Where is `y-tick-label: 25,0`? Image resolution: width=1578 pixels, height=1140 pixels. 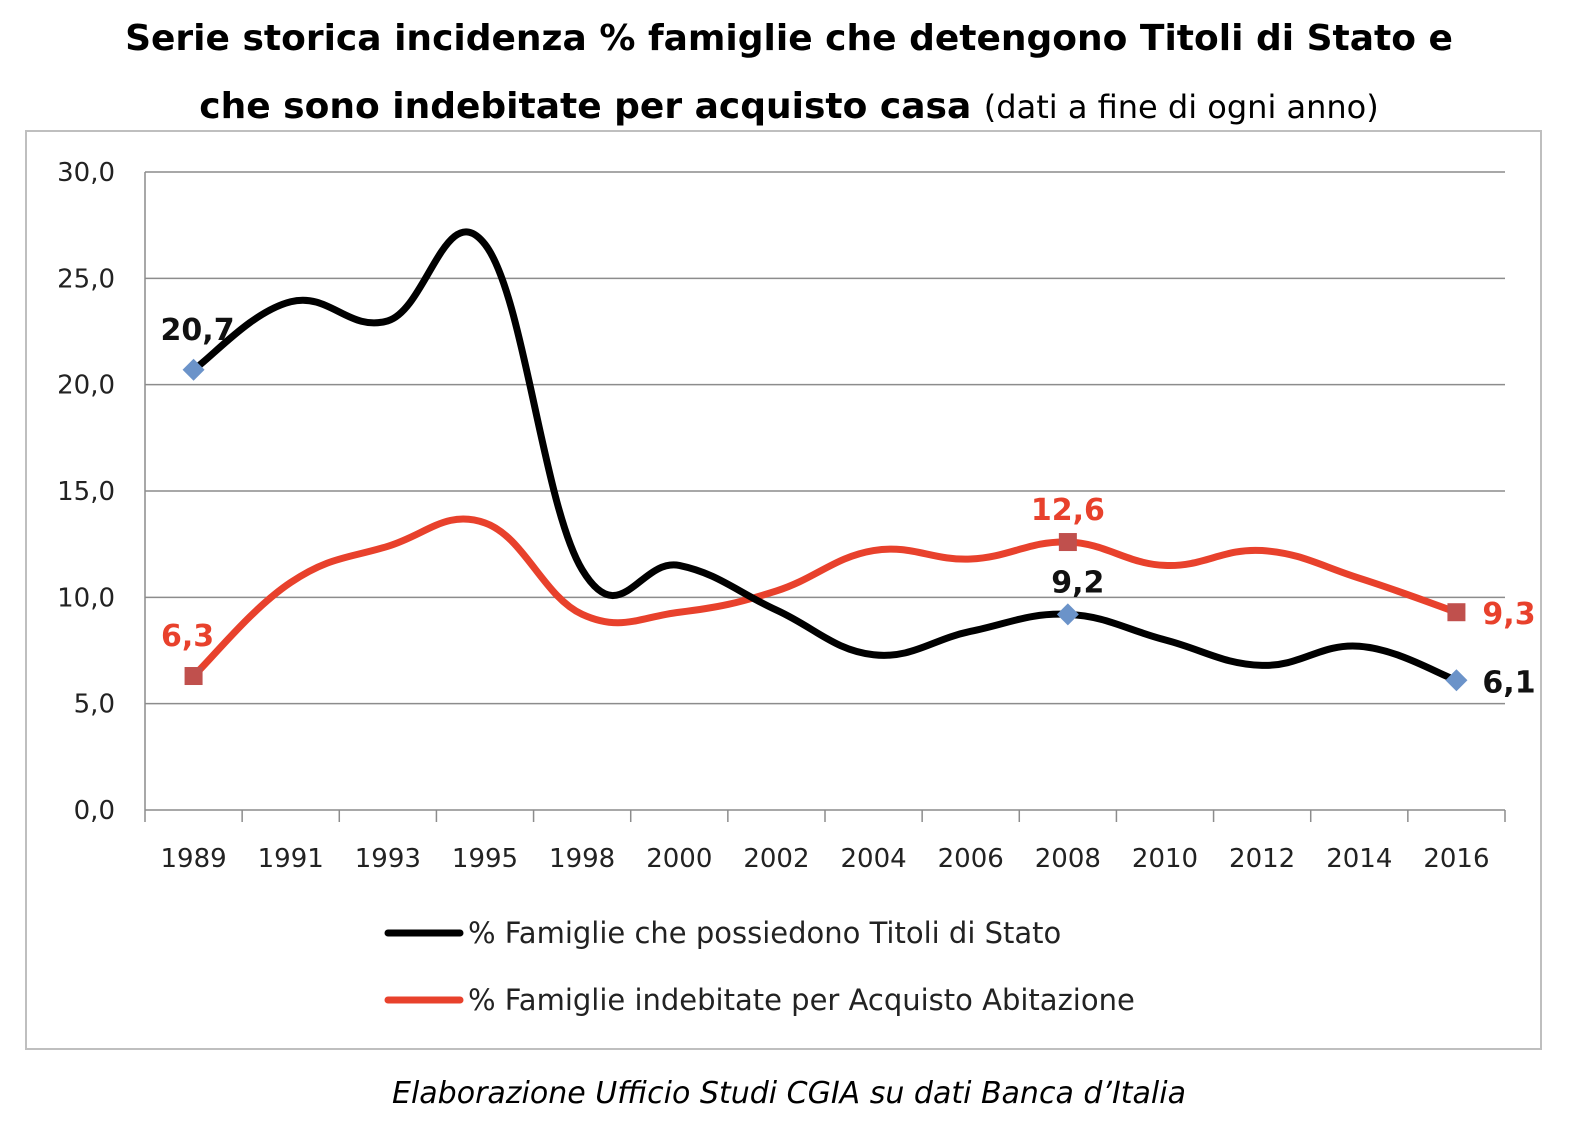 y-tick-label: 25,0 is located at coordinates (86, 279).